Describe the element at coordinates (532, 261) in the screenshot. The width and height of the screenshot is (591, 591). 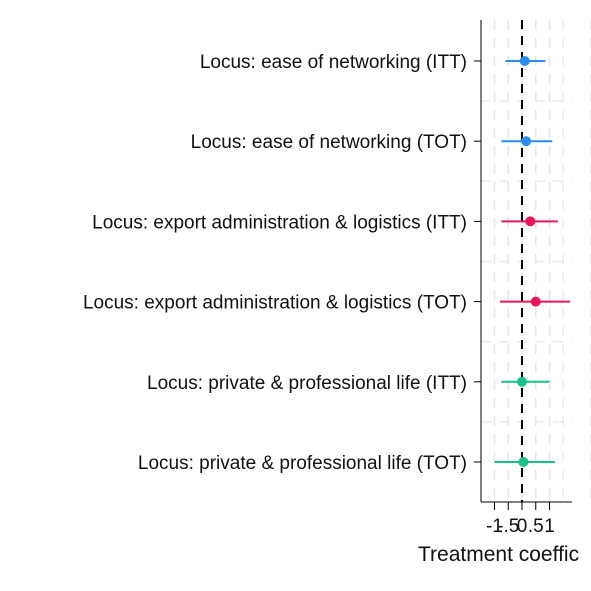
I see `estimates` at that location.